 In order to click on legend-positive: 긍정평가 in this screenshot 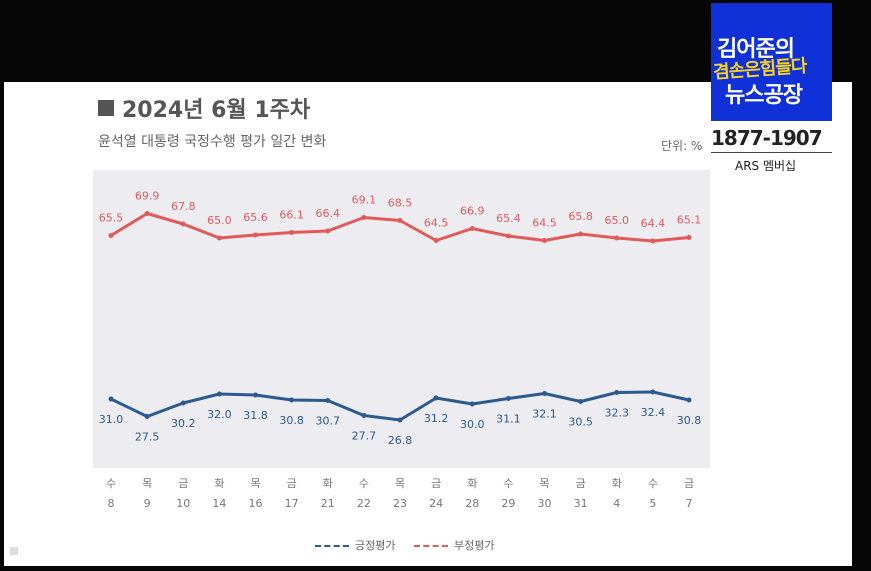, I will do `click(355, 545)`.